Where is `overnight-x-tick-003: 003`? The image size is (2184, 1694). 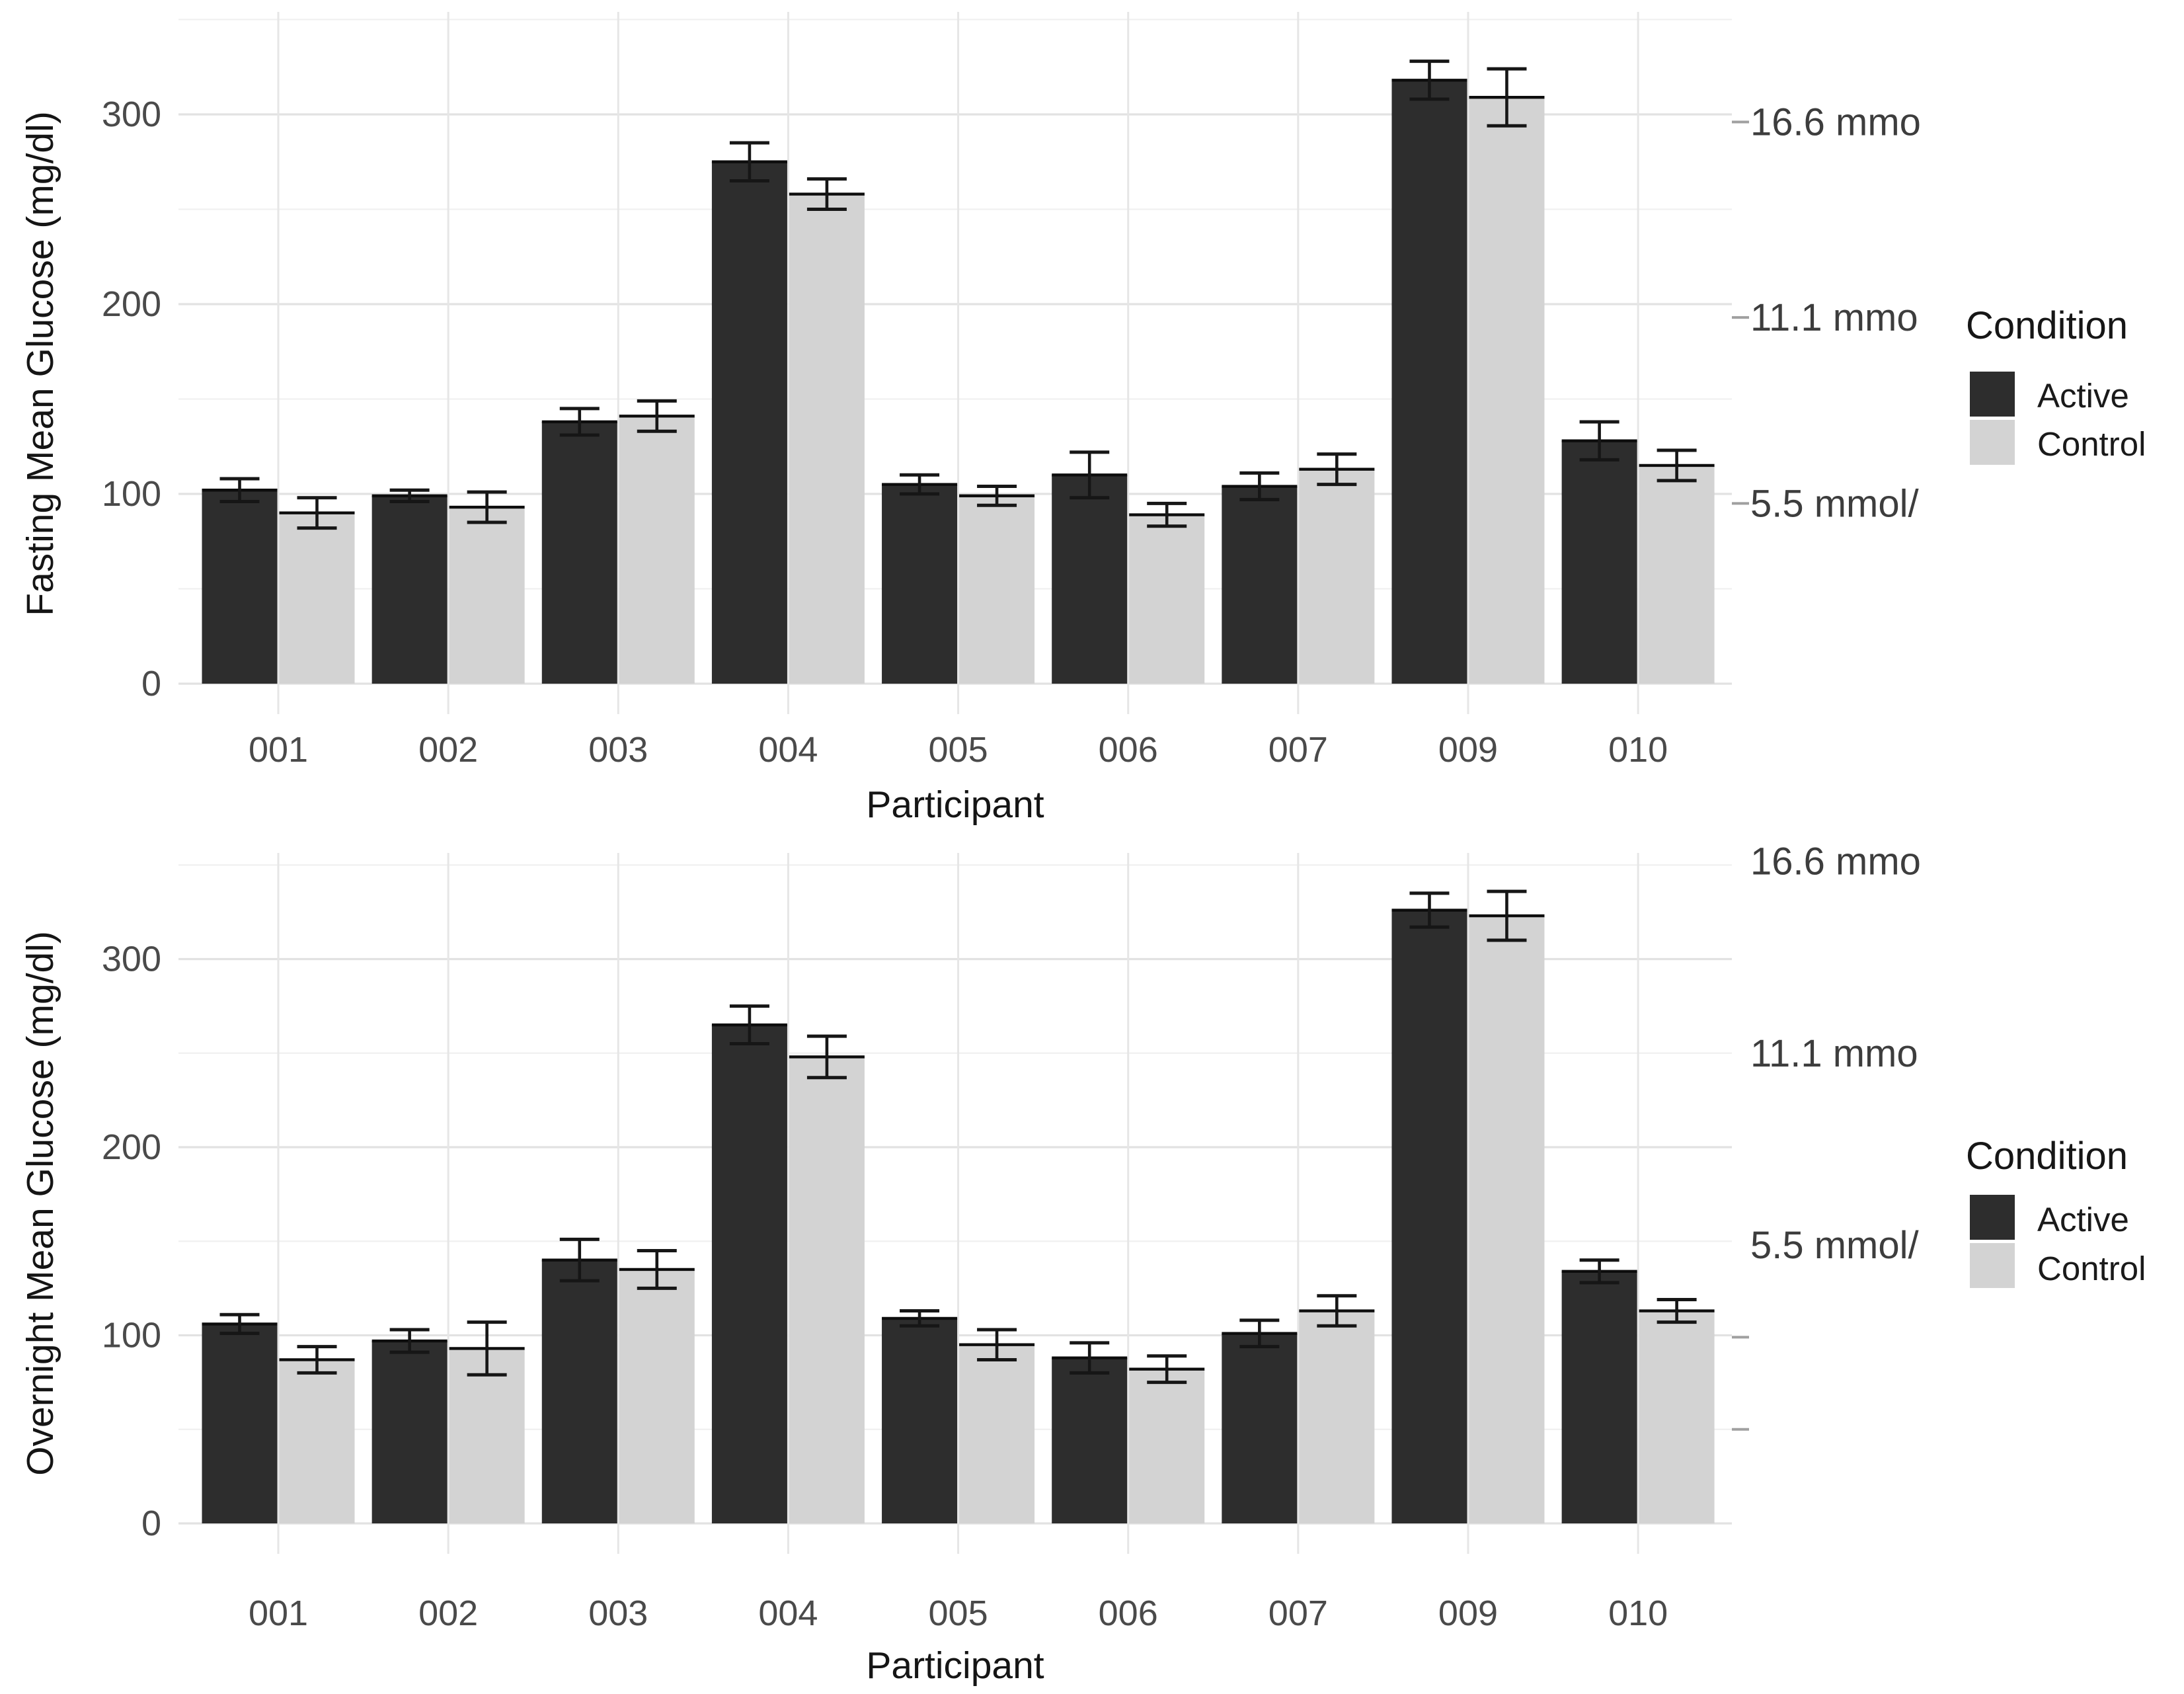 overnight-x-tick-003: 003 is located at coordinates (618, 1613).